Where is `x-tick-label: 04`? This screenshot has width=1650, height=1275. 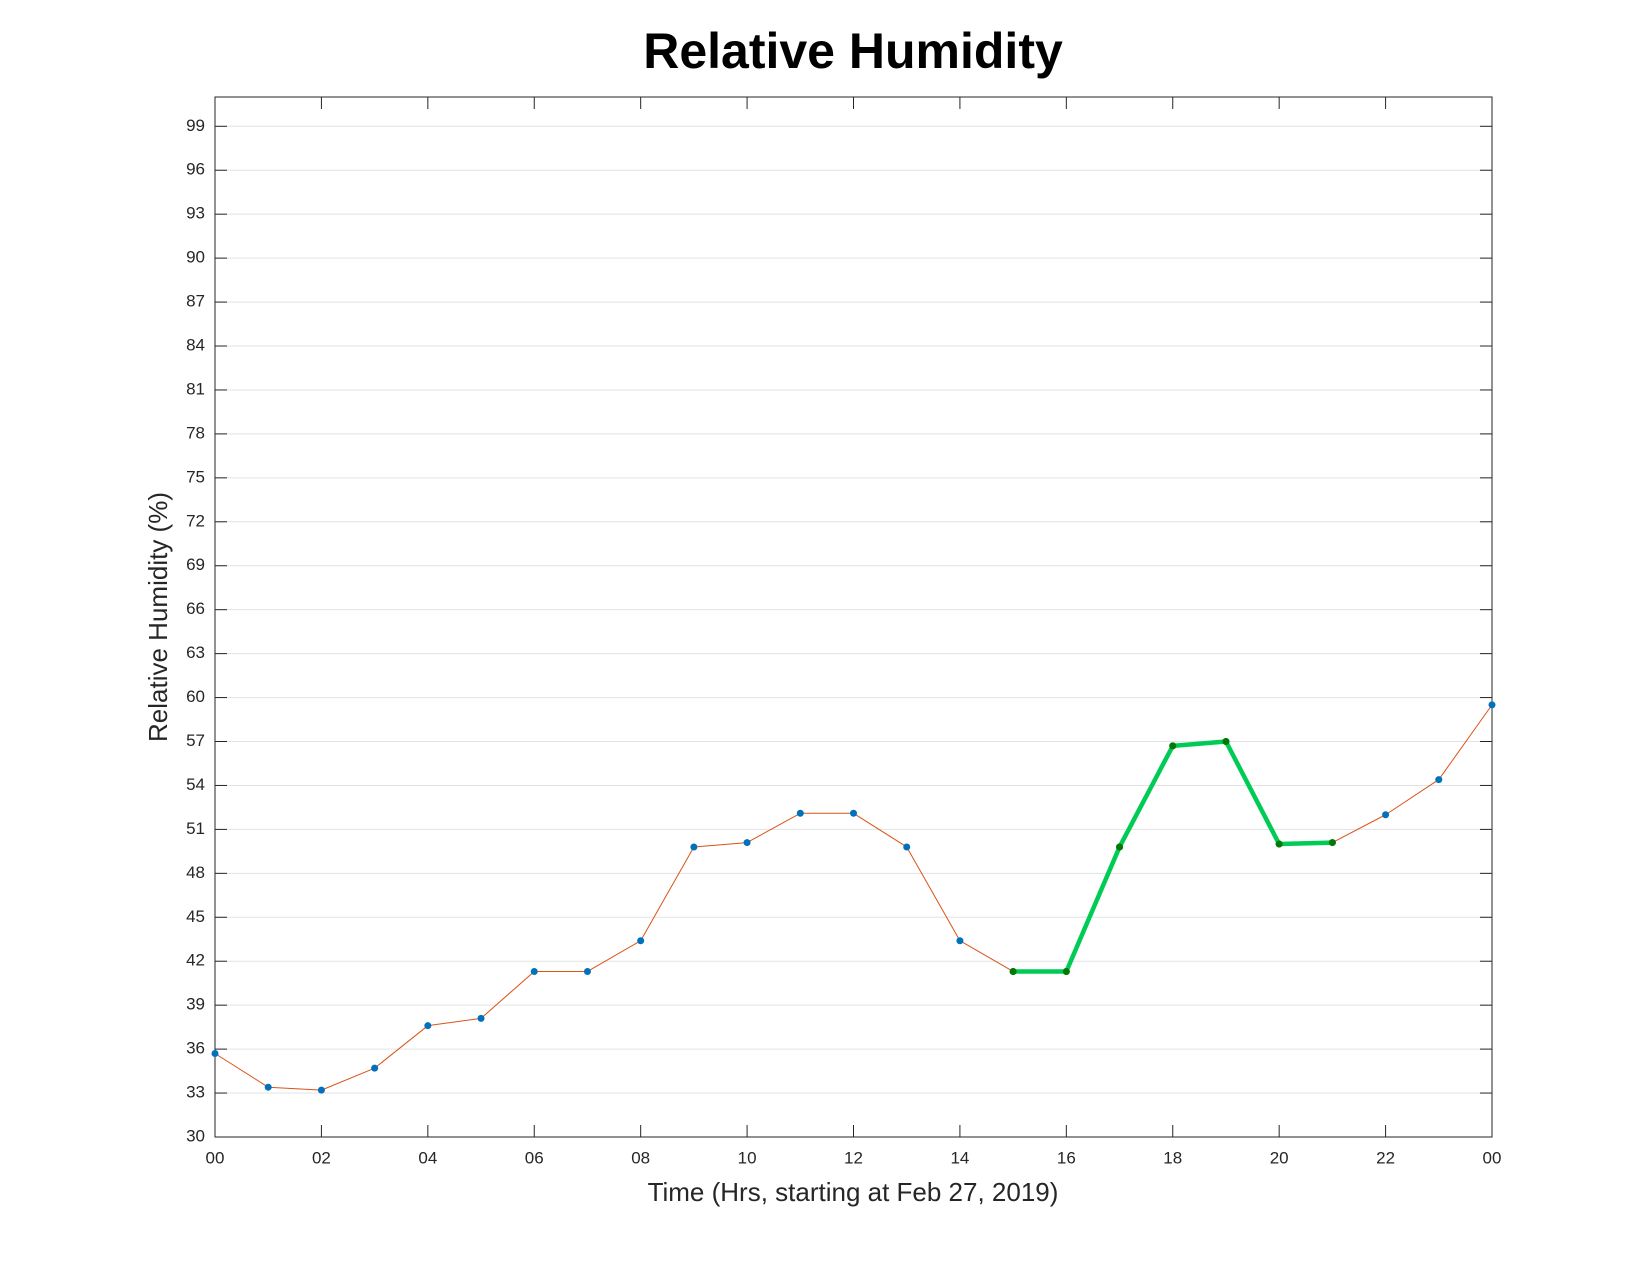 x-tick-label: 04 is located at coordinates (427, 1157).